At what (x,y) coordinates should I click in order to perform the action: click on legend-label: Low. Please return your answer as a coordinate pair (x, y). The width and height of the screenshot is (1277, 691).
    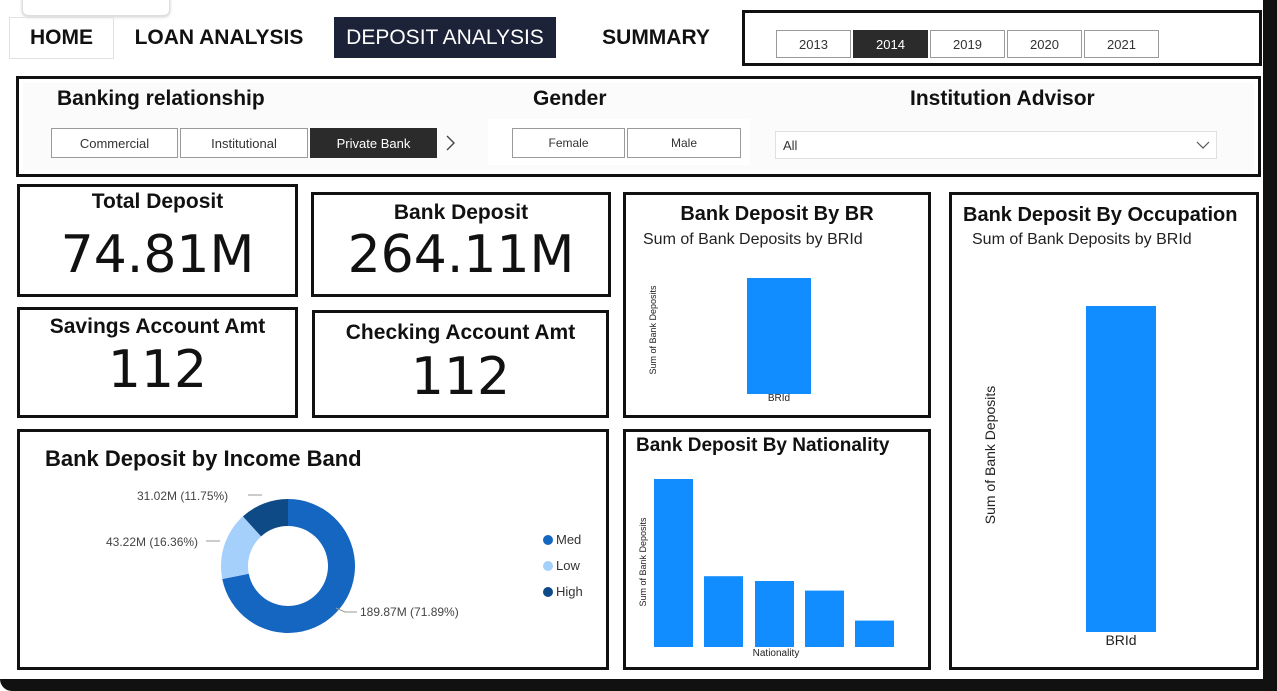
    Looking at the image, I should click on (568, 565).